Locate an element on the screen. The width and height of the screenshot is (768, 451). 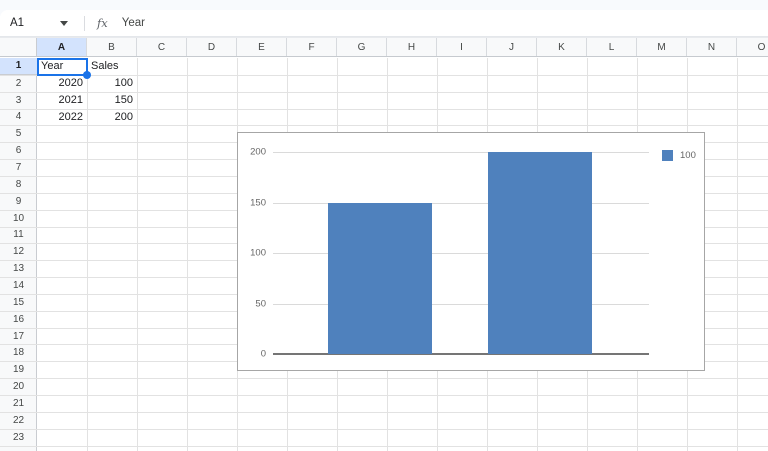
row-header-1: 1 is located at coordinates (18, 66).